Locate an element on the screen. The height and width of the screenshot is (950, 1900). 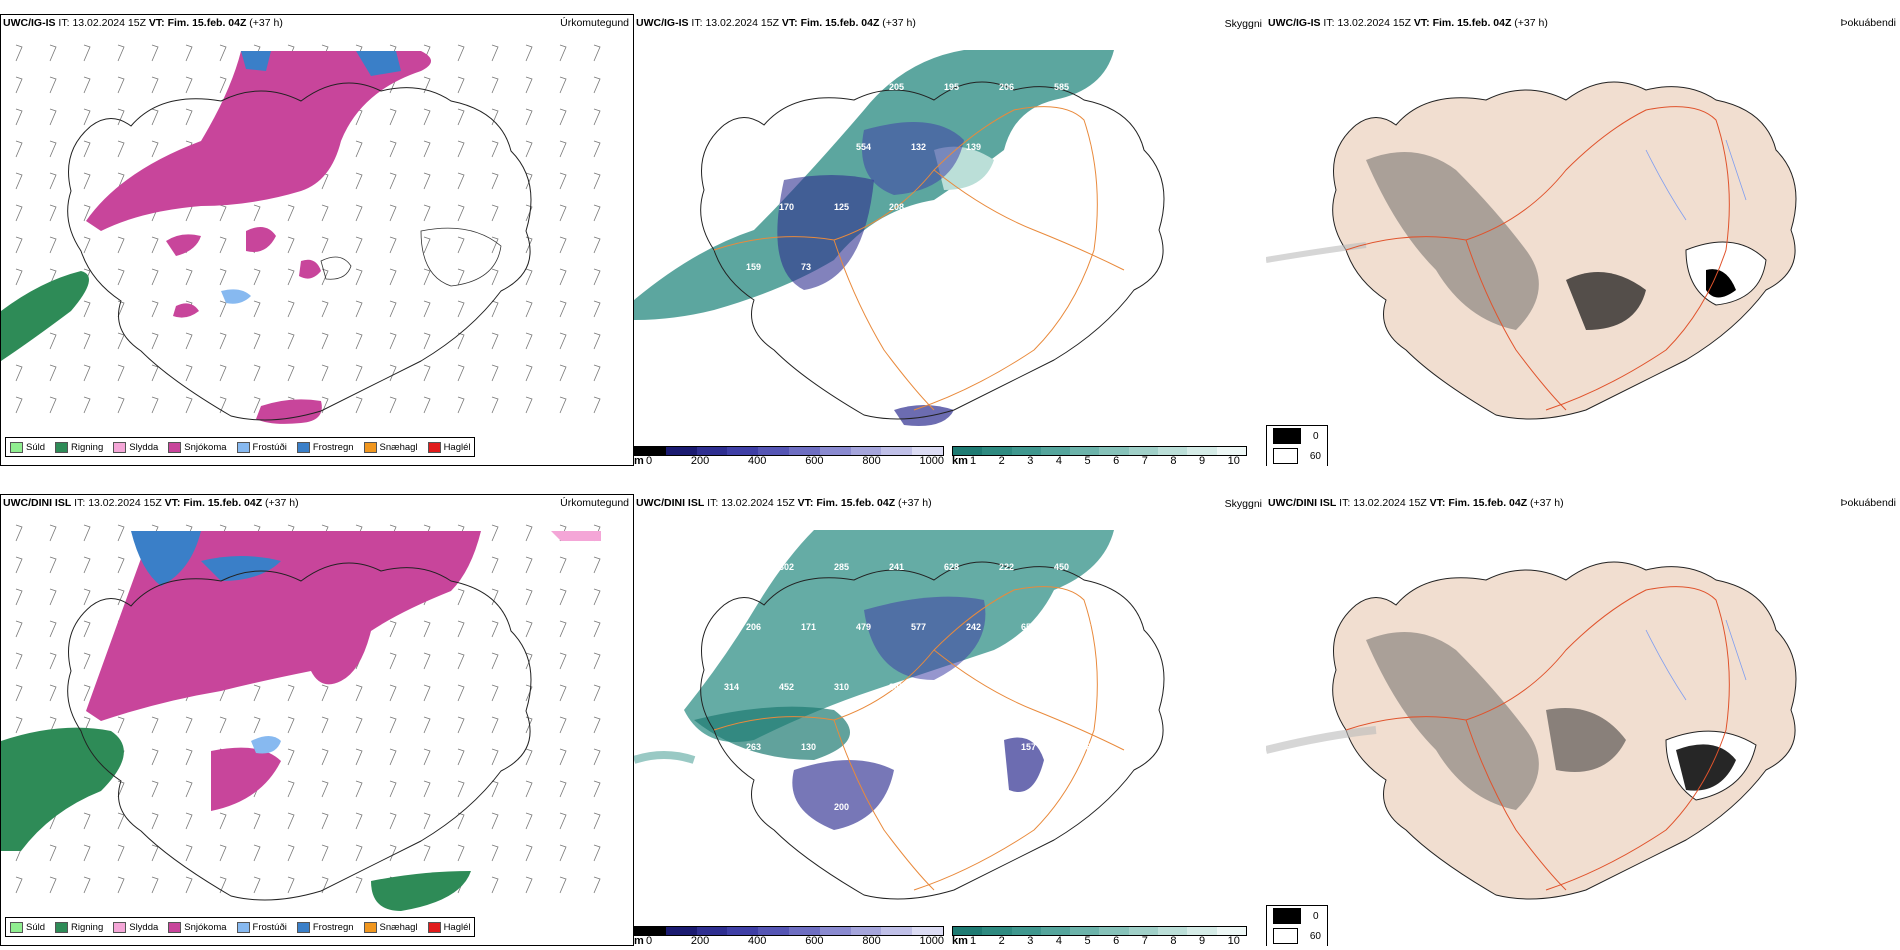
ceiling-label: 263 is located at coordinates (753, 747).